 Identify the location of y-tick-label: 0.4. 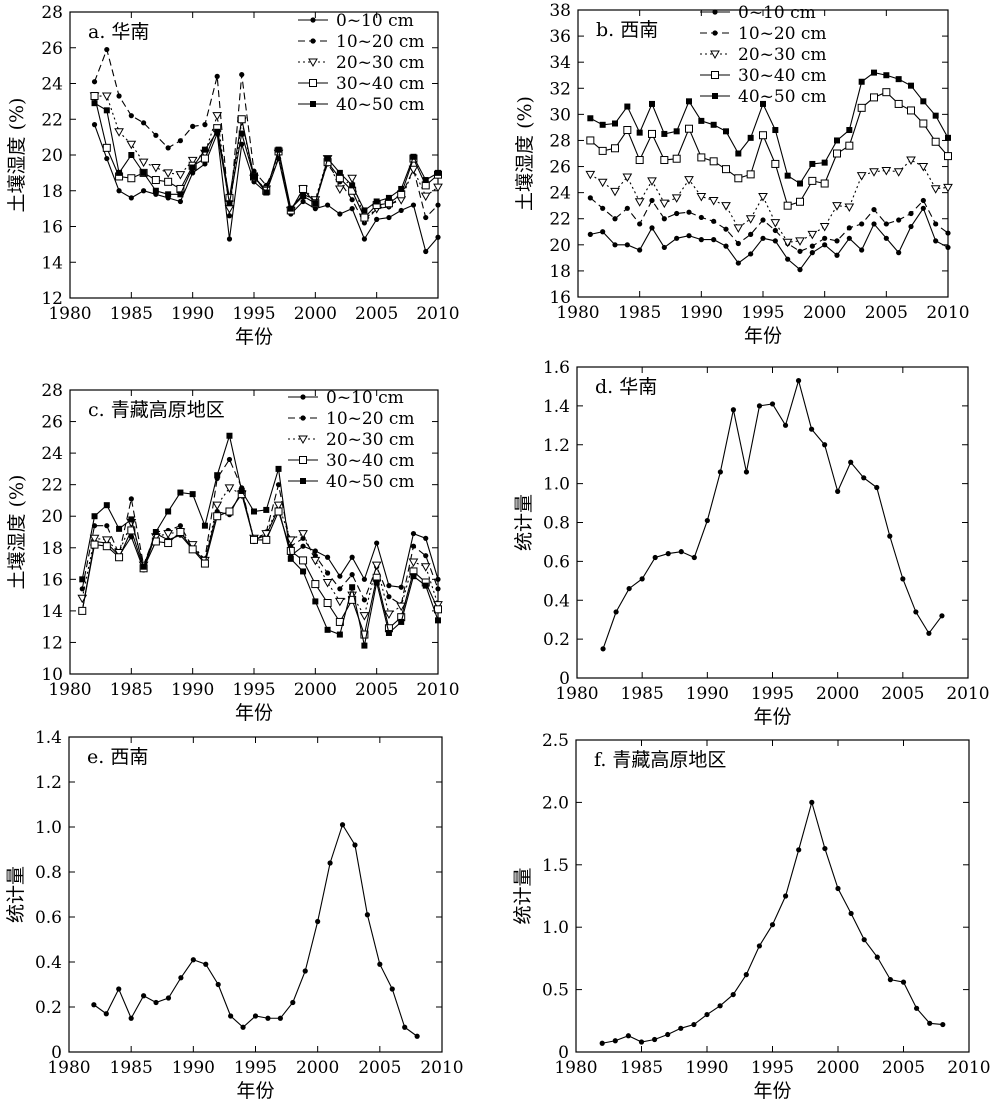
(48, 963).